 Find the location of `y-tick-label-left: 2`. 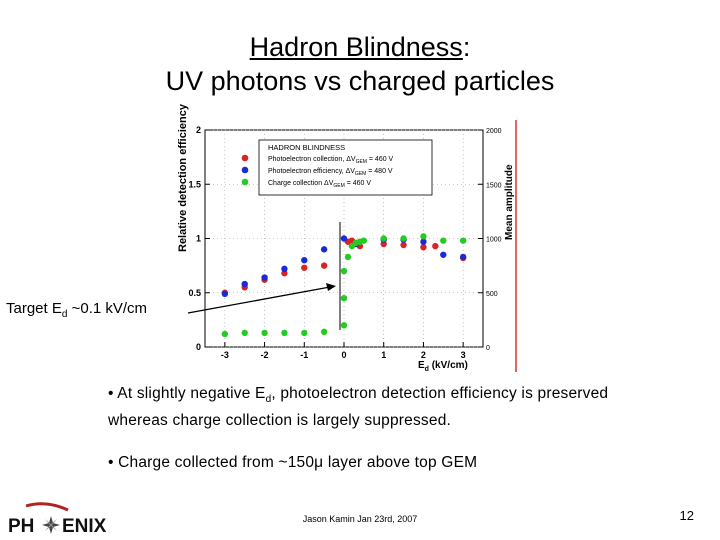

y-tick-label-left: 2 is located at coordinates (198, 130).